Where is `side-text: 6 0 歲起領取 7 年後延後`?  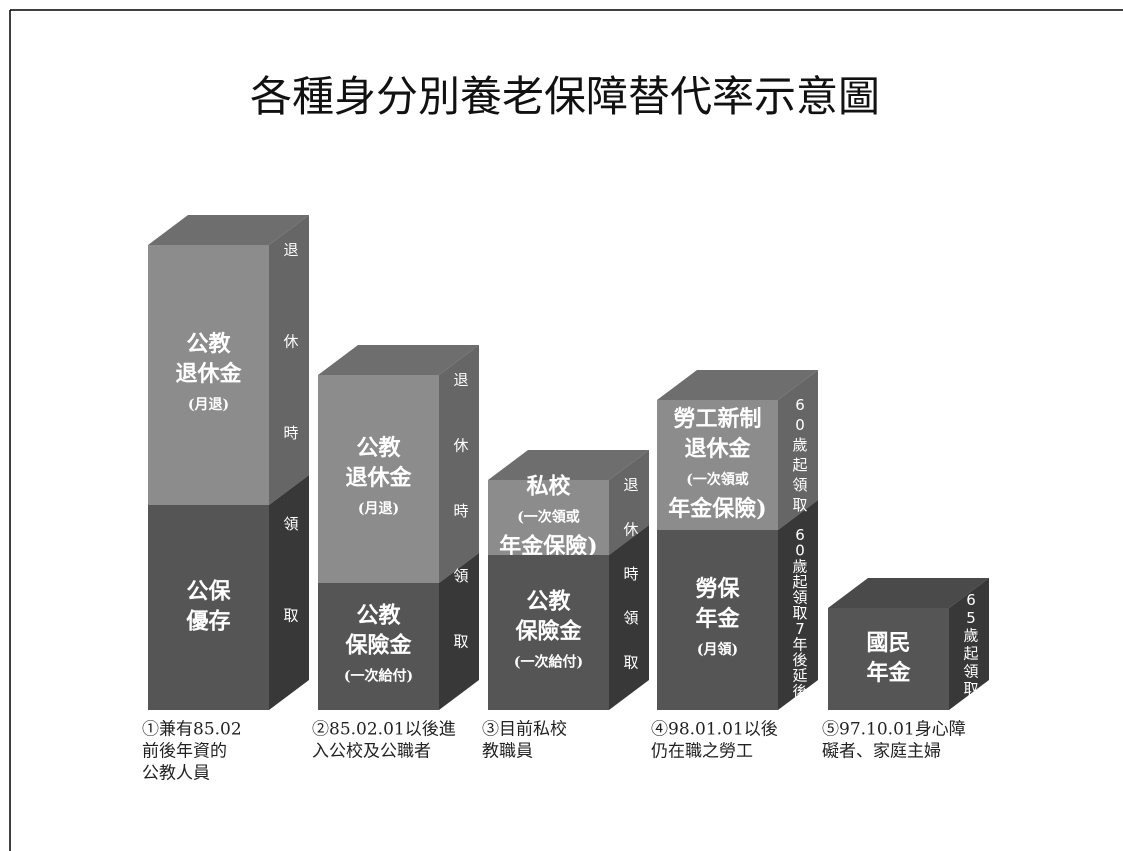 side-text: 6 0 歲起領取 7 年後延後 is located at coordinates (799, 613).